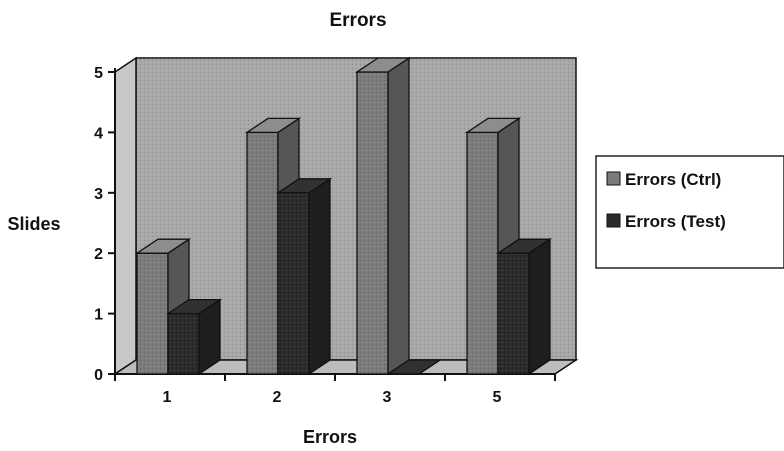 The image size is (784, 451). What do you see at coordinates (98, 73) in the screenshot?
I see `y-tick-label: 5` at bounding box center [98, 73].